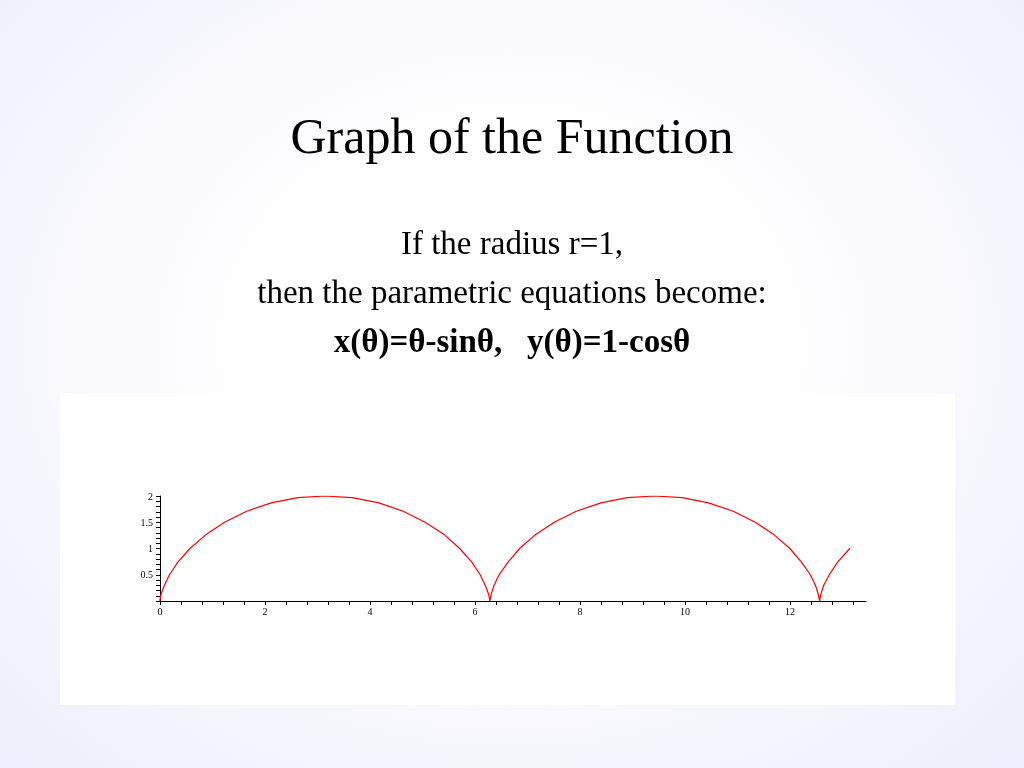  What do you see at coordinates (265, 611) in the screenshot?
I see `x-tick-label: 2` at bounding box center [265, 611].